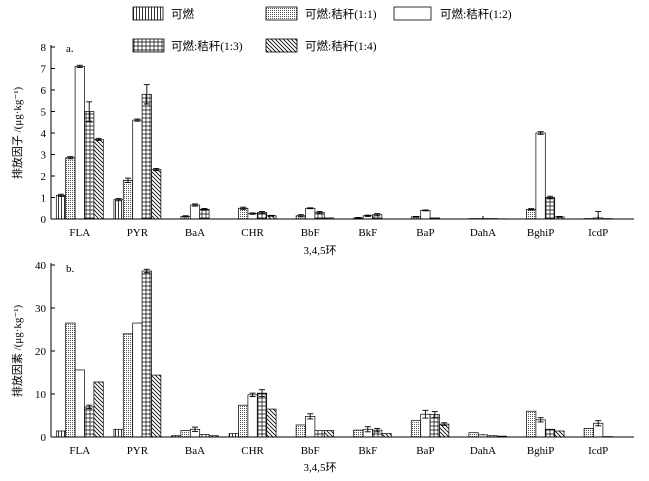 This screenshot has width=649, height=481. Describe the element at coordinates (425, 233) in the screenshot. I see `x-tick-label-bap: BaP` at that location.